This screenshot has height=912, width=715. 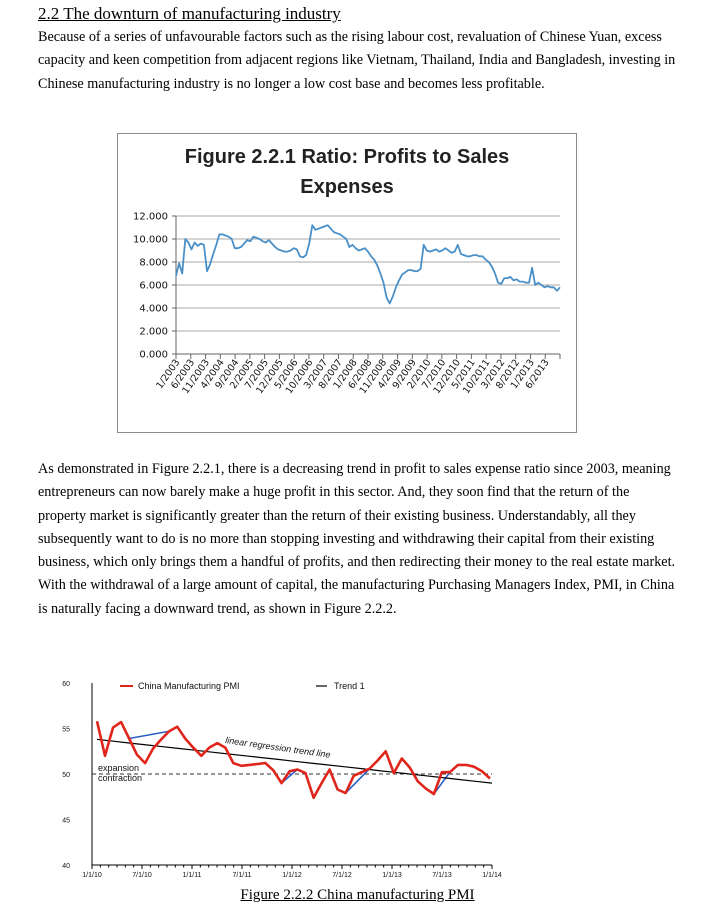 I want to click on y-tick-label: 45, so click(x=66, y=821).